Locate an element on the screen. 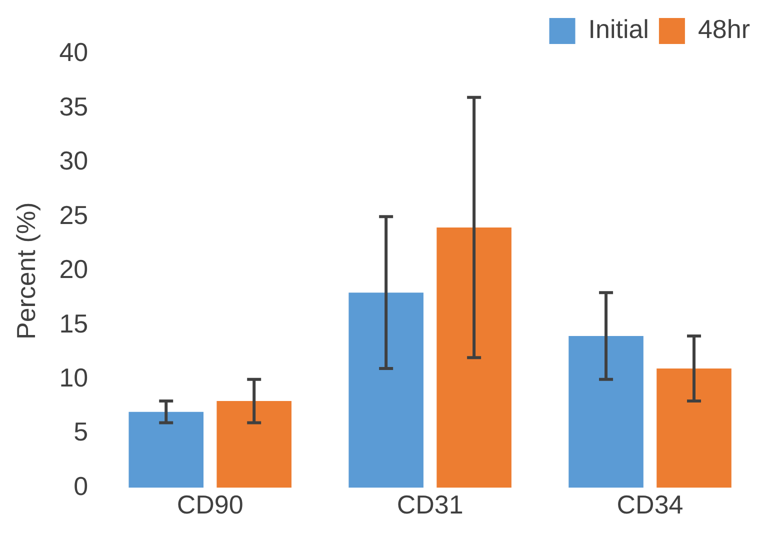 This screenshot has width=778, height=533. y-axis-title: Percent (%) is located at coordinates (25, 271).